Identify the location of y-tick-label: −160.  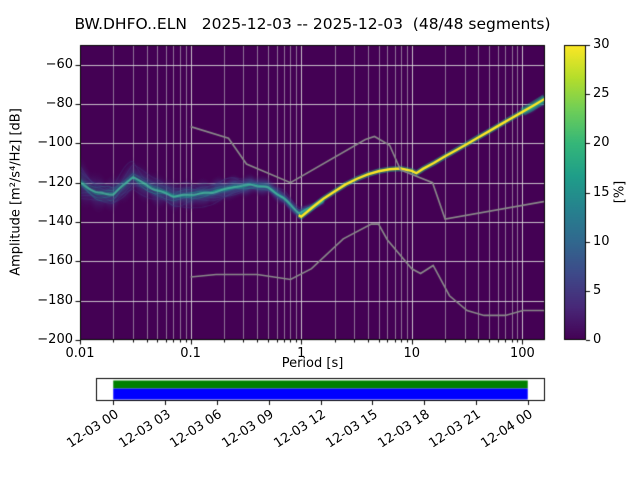
(55, 261).